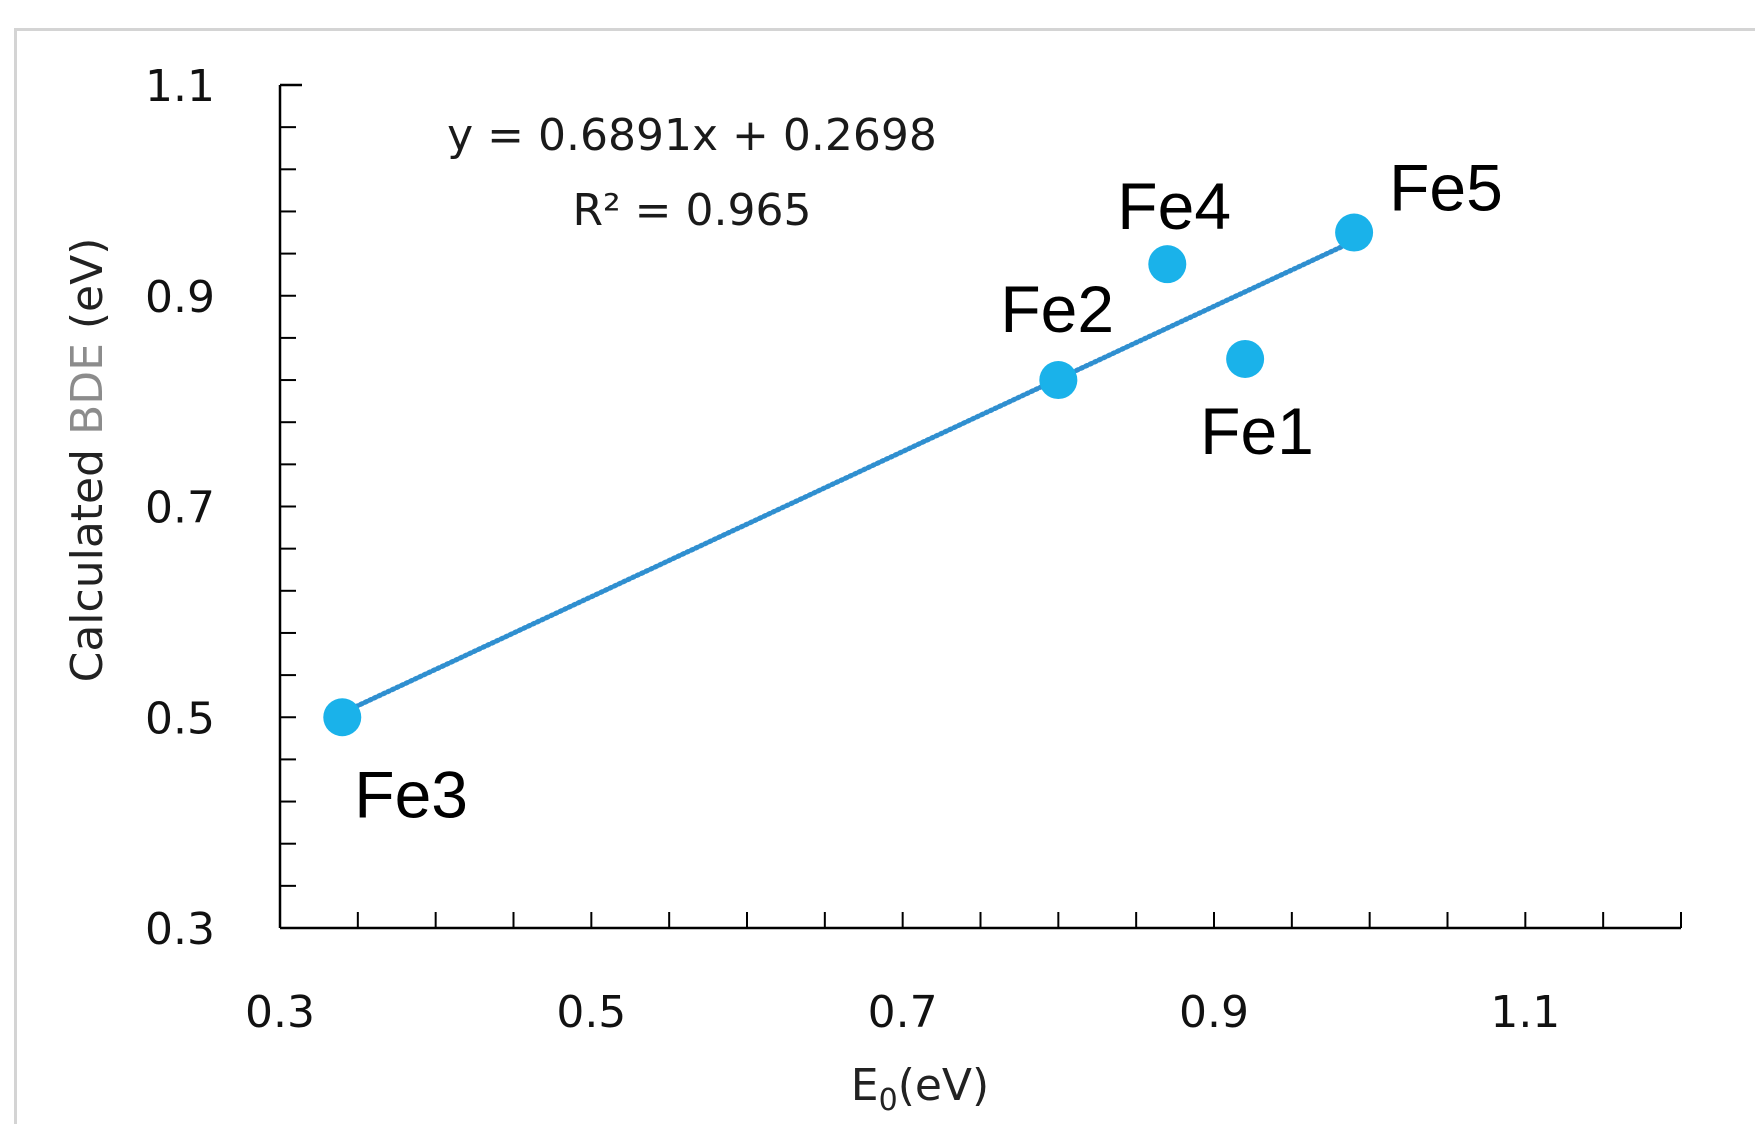  What do you see at coordinates (865, 1085) in the screenshot?
I see `x-axis-label-main: E` at bounding box center [865, 1085].